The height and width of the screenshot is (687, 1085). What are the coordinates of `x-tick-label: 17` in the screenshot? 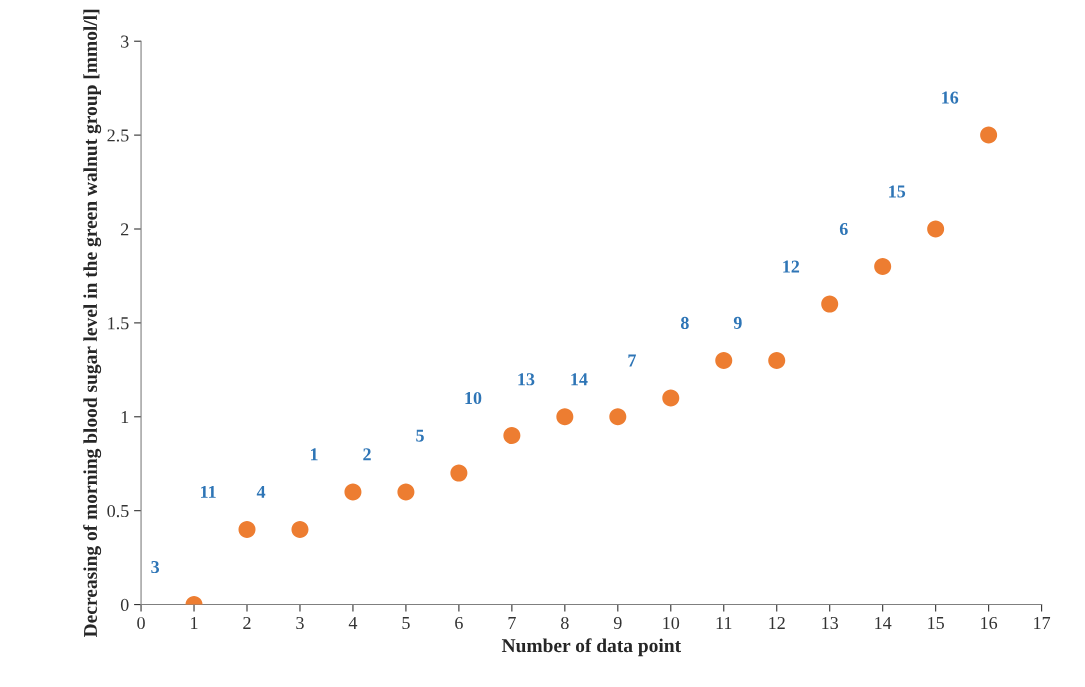 It's located at (1042, 622).